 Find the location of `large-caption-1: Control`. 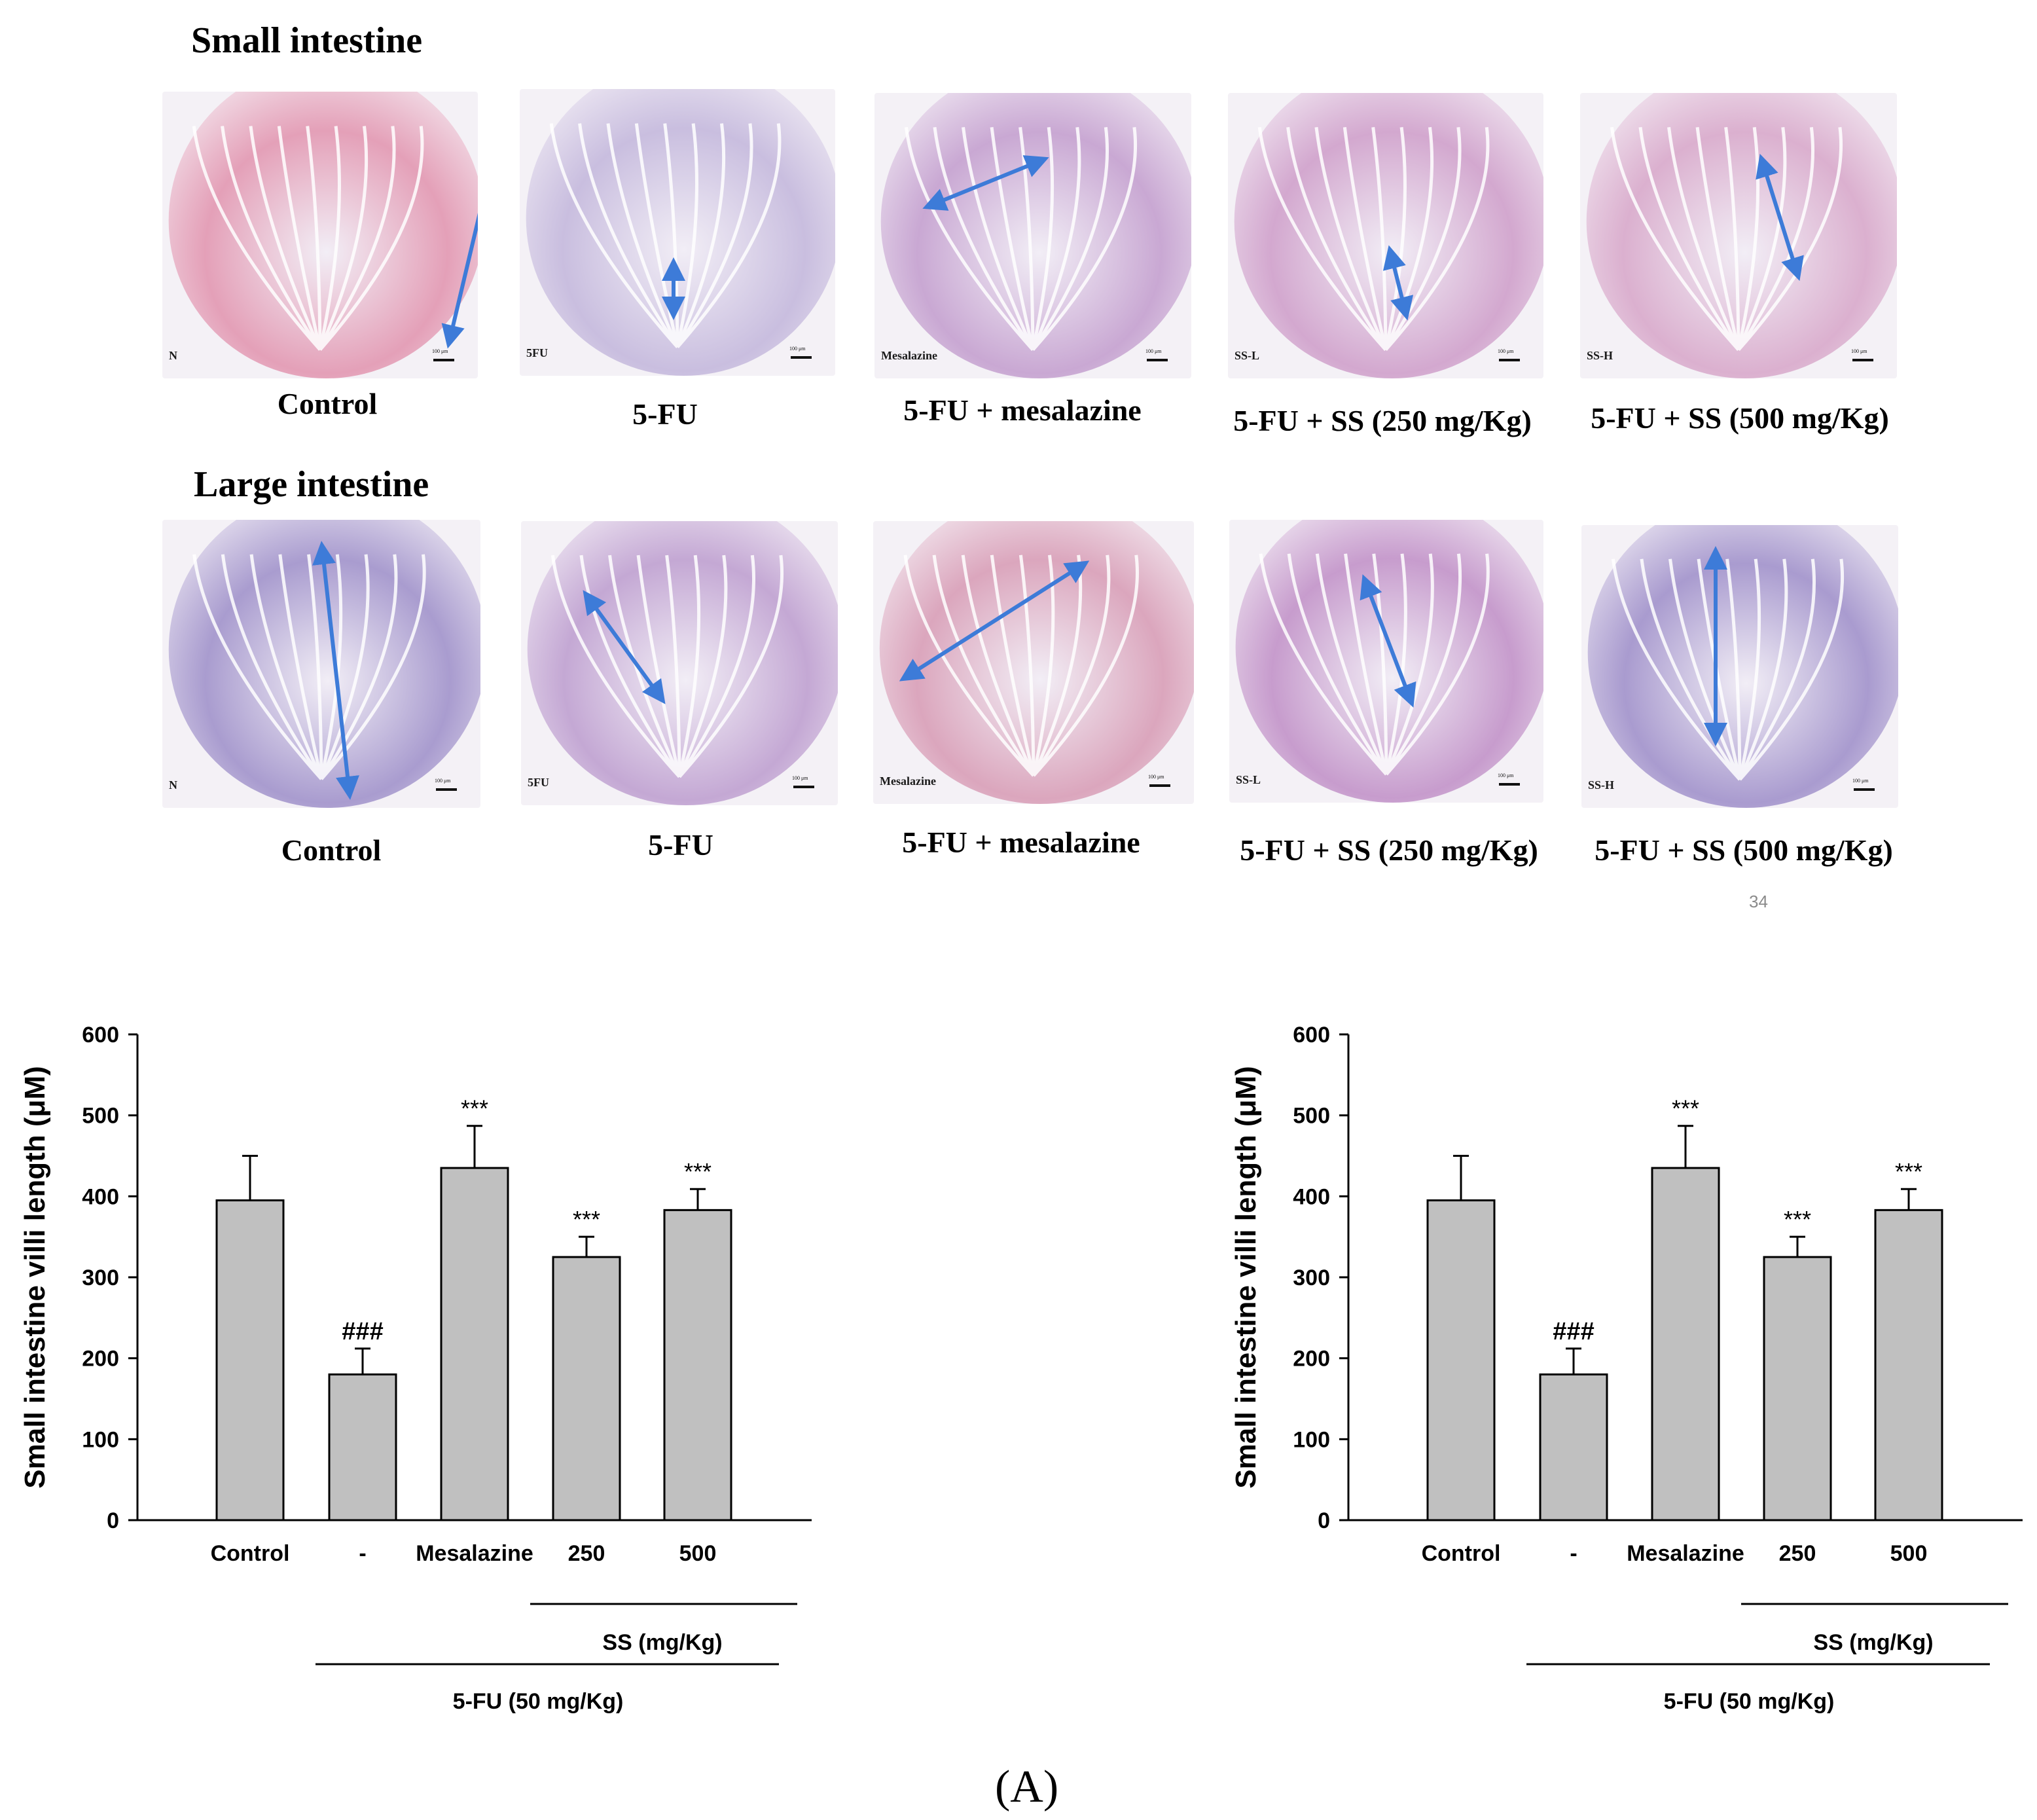

large-caption-1: Control is located at coordinates (331, 850).